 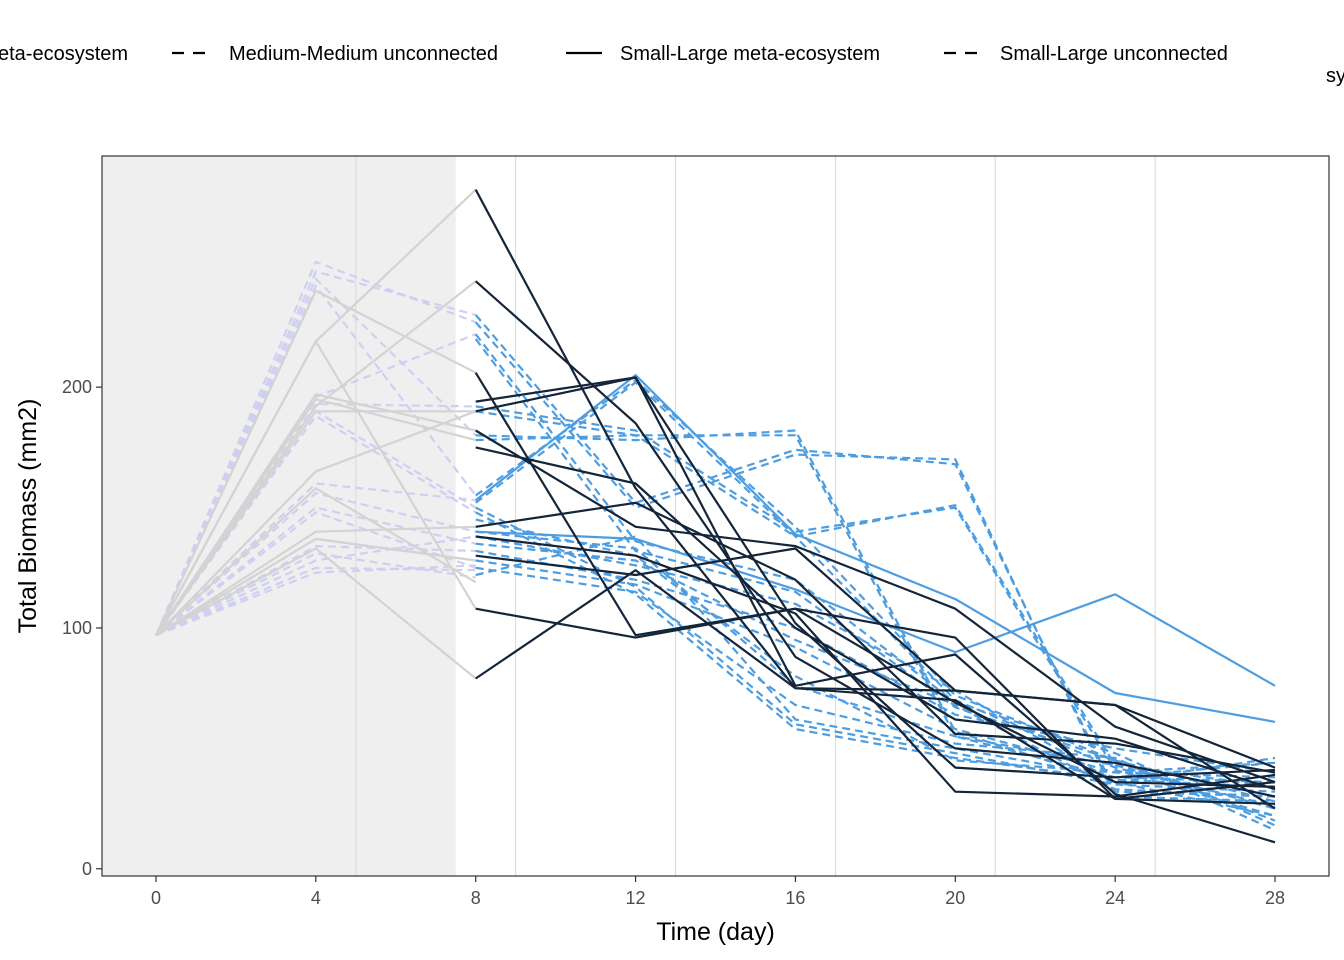 What do you see at coordinates (1114, 54) in the screenshot?
I see `legend-label: Small-Large unconnected` at bounding box center [1114, 54].